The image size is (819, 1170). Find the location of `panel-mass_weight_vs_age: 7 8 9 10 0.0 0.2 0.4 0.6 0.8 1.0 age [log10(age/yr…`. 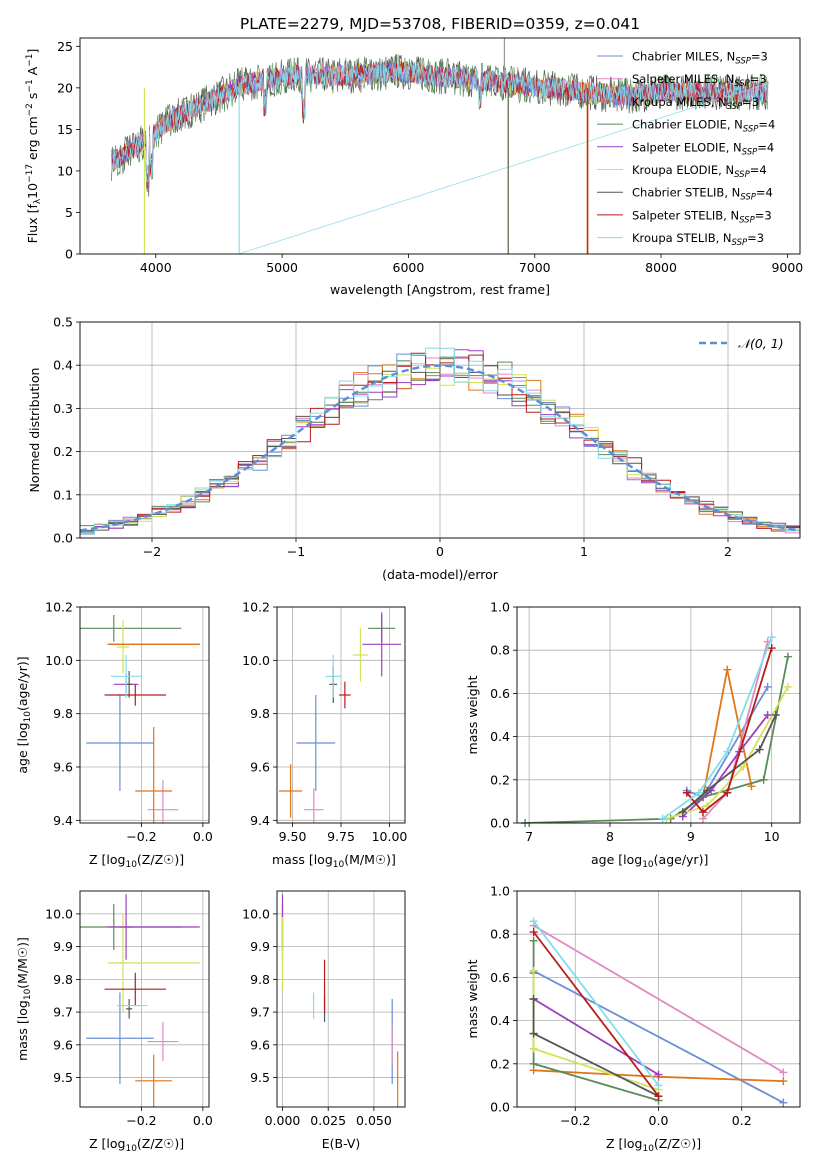

panel-mass_weight_vs_age: 7 8 9 10 0.0 0.2 0.4 0.6 0.8 1.0 age [log10(age/yr… is located at coordinates (633, 735).